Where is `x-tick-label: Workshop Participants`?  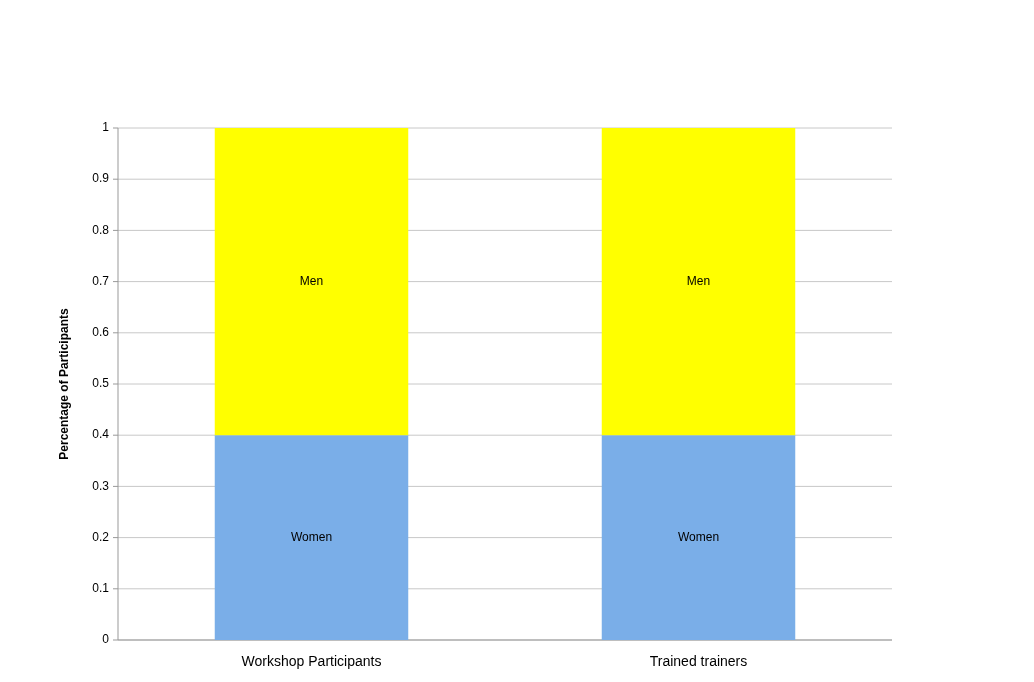 x-tick-label: Workshop Participants is located at coordinates (311, 661).